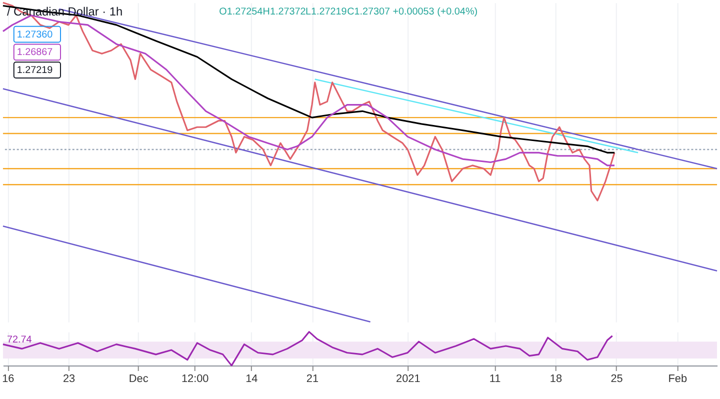 Image resolution: width=720 pixels, height=399 pixels. Describe the element at coordinates (326, 12) in the screenshot. I see `annotation: L1.27219` at that location.